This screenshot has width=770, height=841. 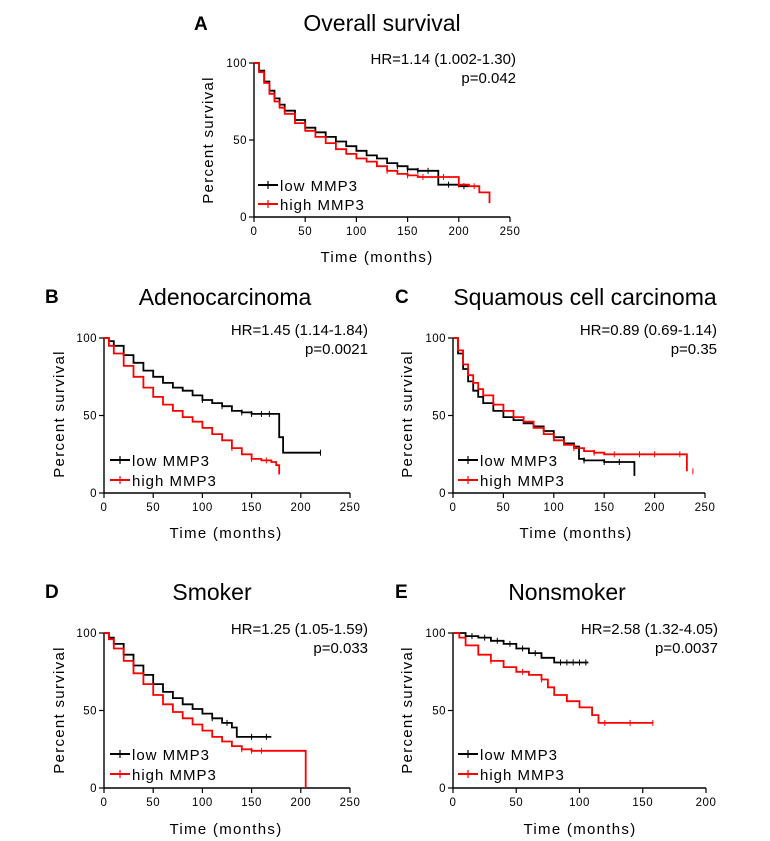 I want to click on panel-a-ylabel: Percent survival, so click(x=208, y=140).